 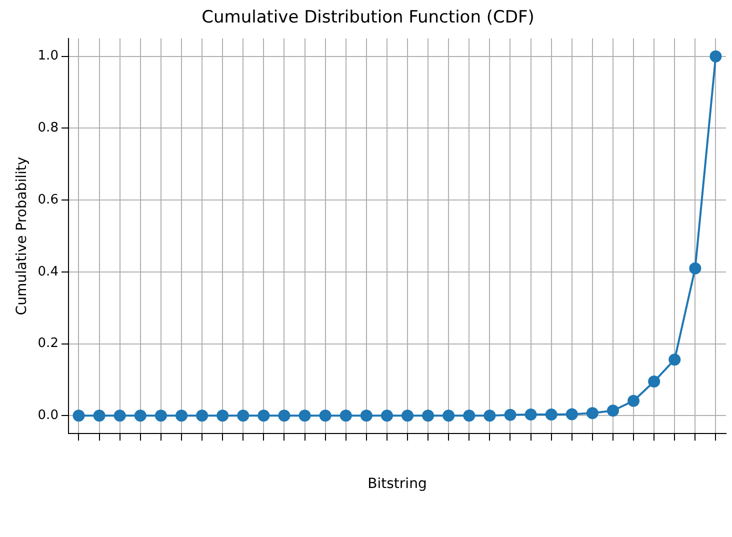 I want to click on y-axis-title: Cumulative Probability, so click(x=22, y=236).